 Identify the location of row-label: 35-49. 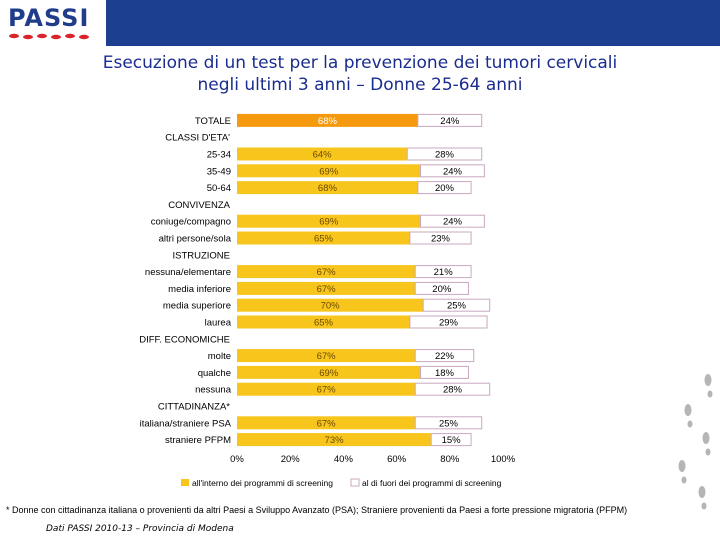
(219, 171).